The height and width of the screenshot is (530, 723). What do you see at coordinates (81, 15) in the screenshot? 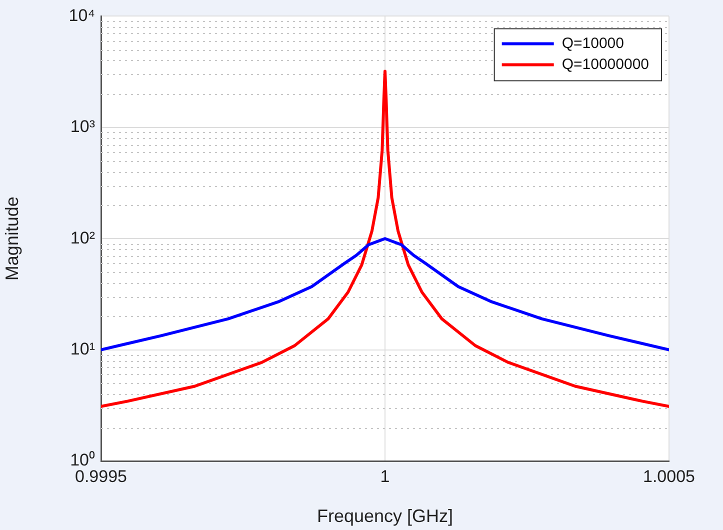
I see `y-tick-label: 10⁴` at bounding box center [81, 15].